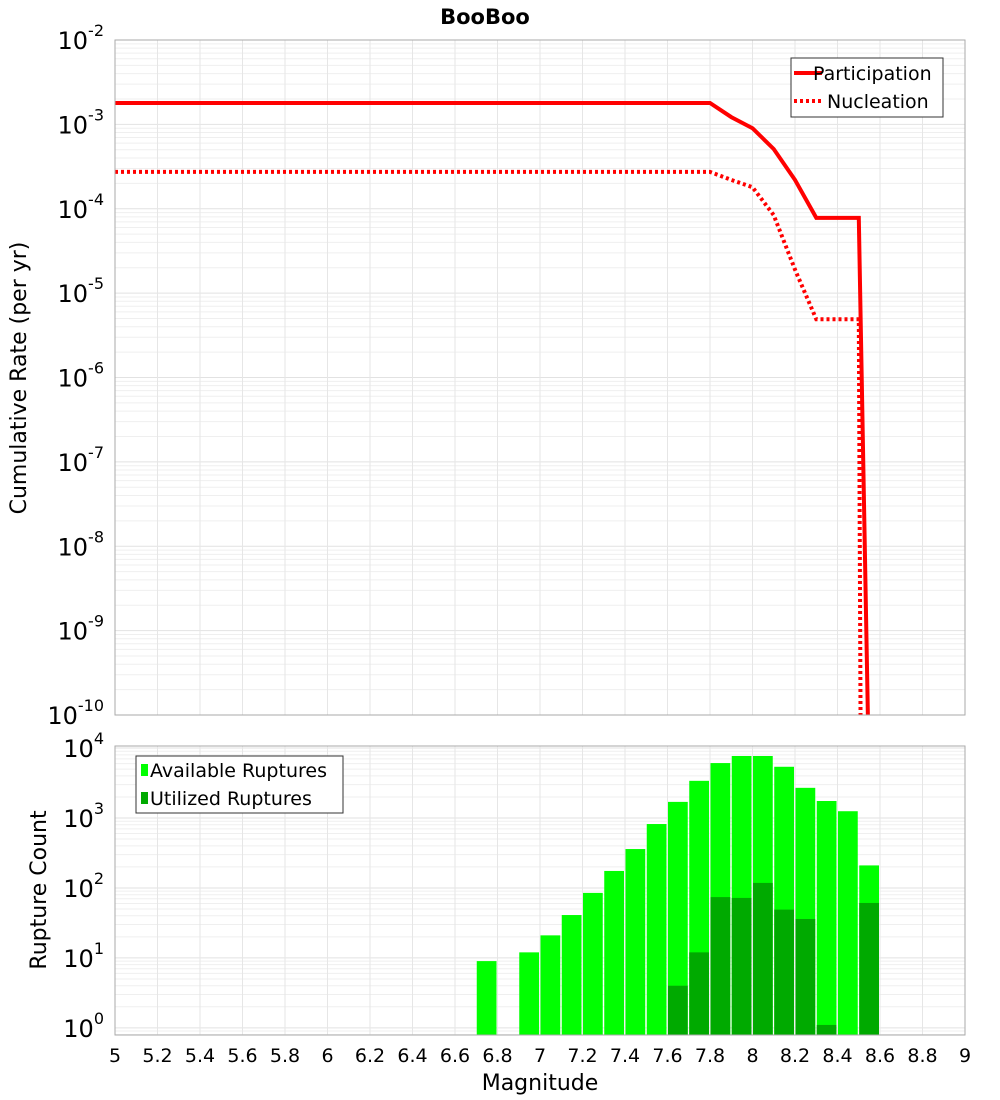  What do you see at coordinates (878, 102) in the screenshot?
I see `legend-label: Nucleation` at bounding box center [878, 102].